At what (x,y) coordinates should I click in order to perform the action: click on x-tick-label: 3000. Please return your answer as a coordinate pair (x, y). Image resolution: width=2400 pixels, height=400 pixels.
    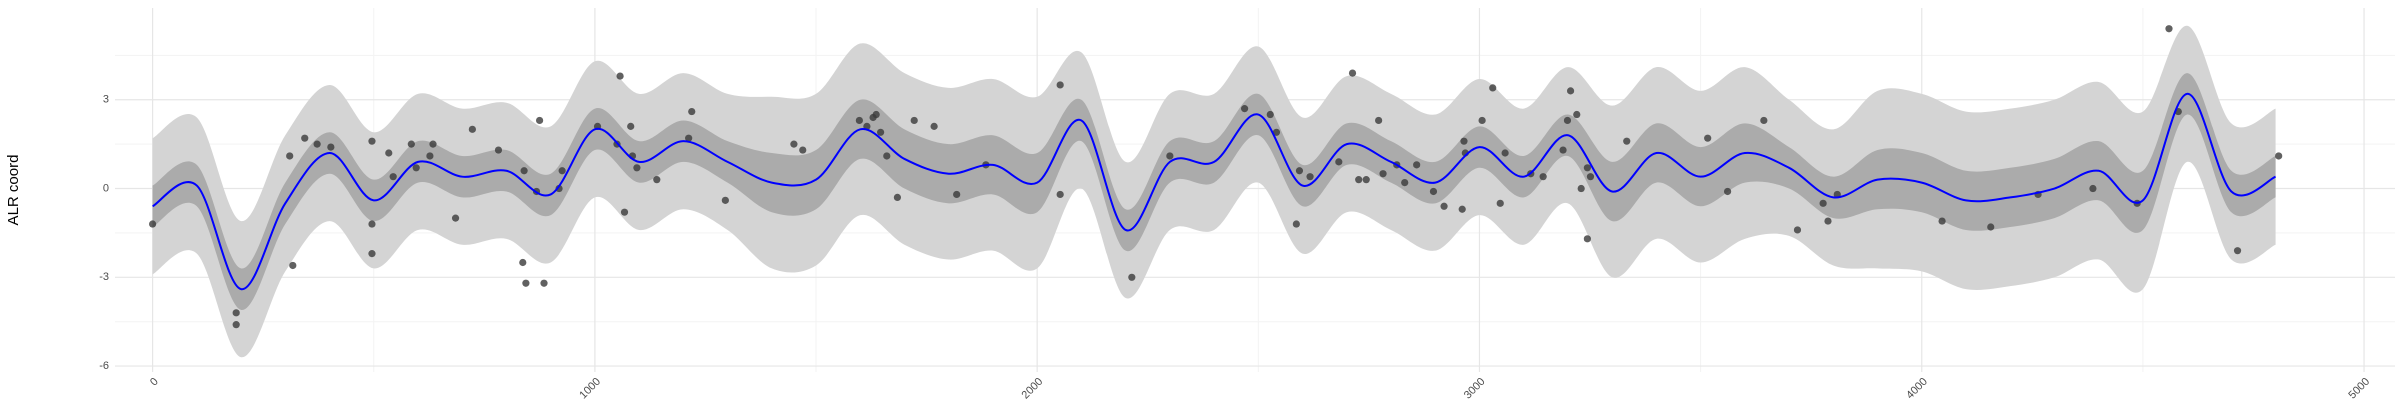
    Looking at the image, I should click on (1475, 388).